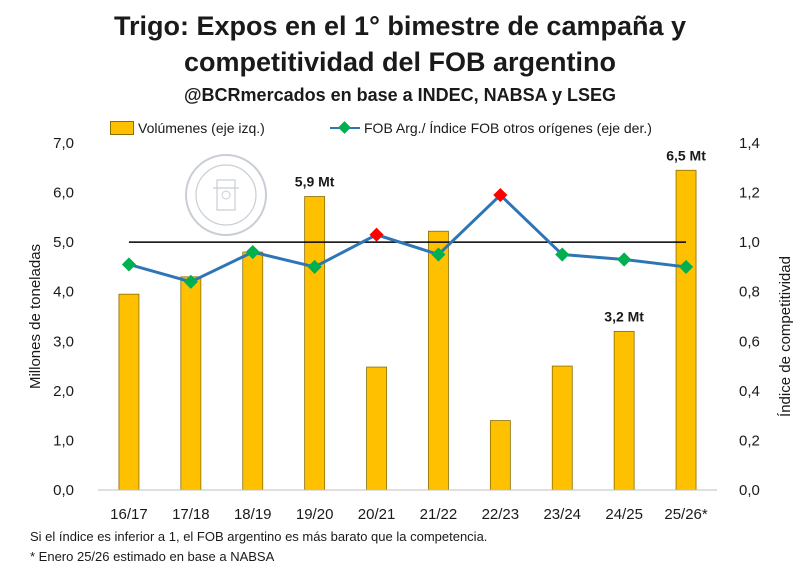  What do you see at coordinates (400, 62) in the screenshot?
I see `chart-title-line2: competitividad del FOB argentino` at bounding box center [400, 62].